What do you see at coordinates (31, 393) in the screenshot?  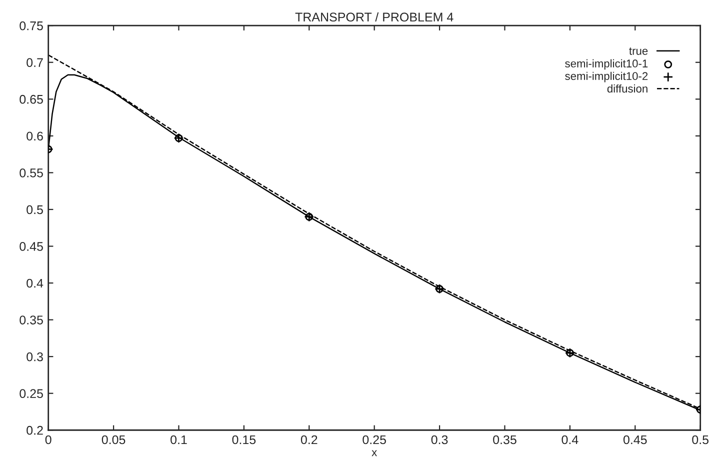 I see `y-tick-label: 0.25` at bounding box center [31, 393].